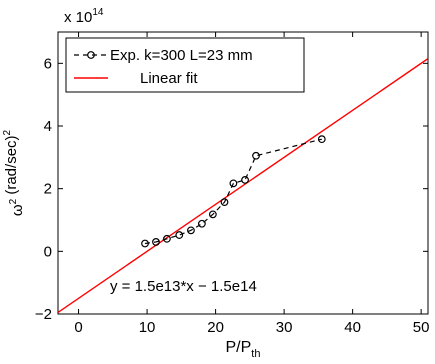  I want to click on y-tick-label: 0, so click(48, 251).